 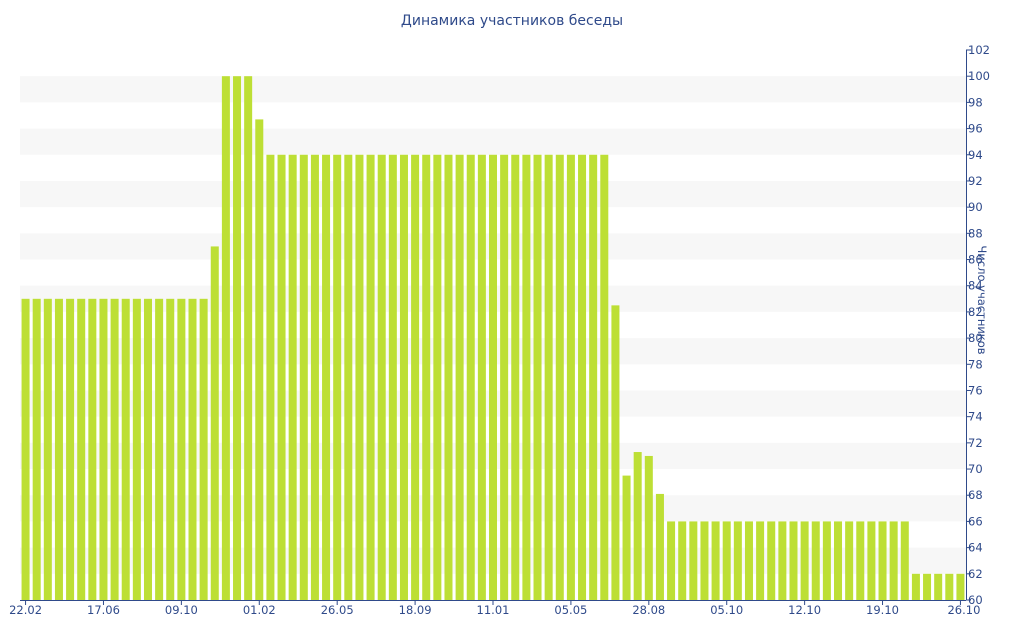 What do you see at coordinates (882, 610) in the screenshot?
I see `x-tick-label: 19.10` at bounding box center [882, 610].